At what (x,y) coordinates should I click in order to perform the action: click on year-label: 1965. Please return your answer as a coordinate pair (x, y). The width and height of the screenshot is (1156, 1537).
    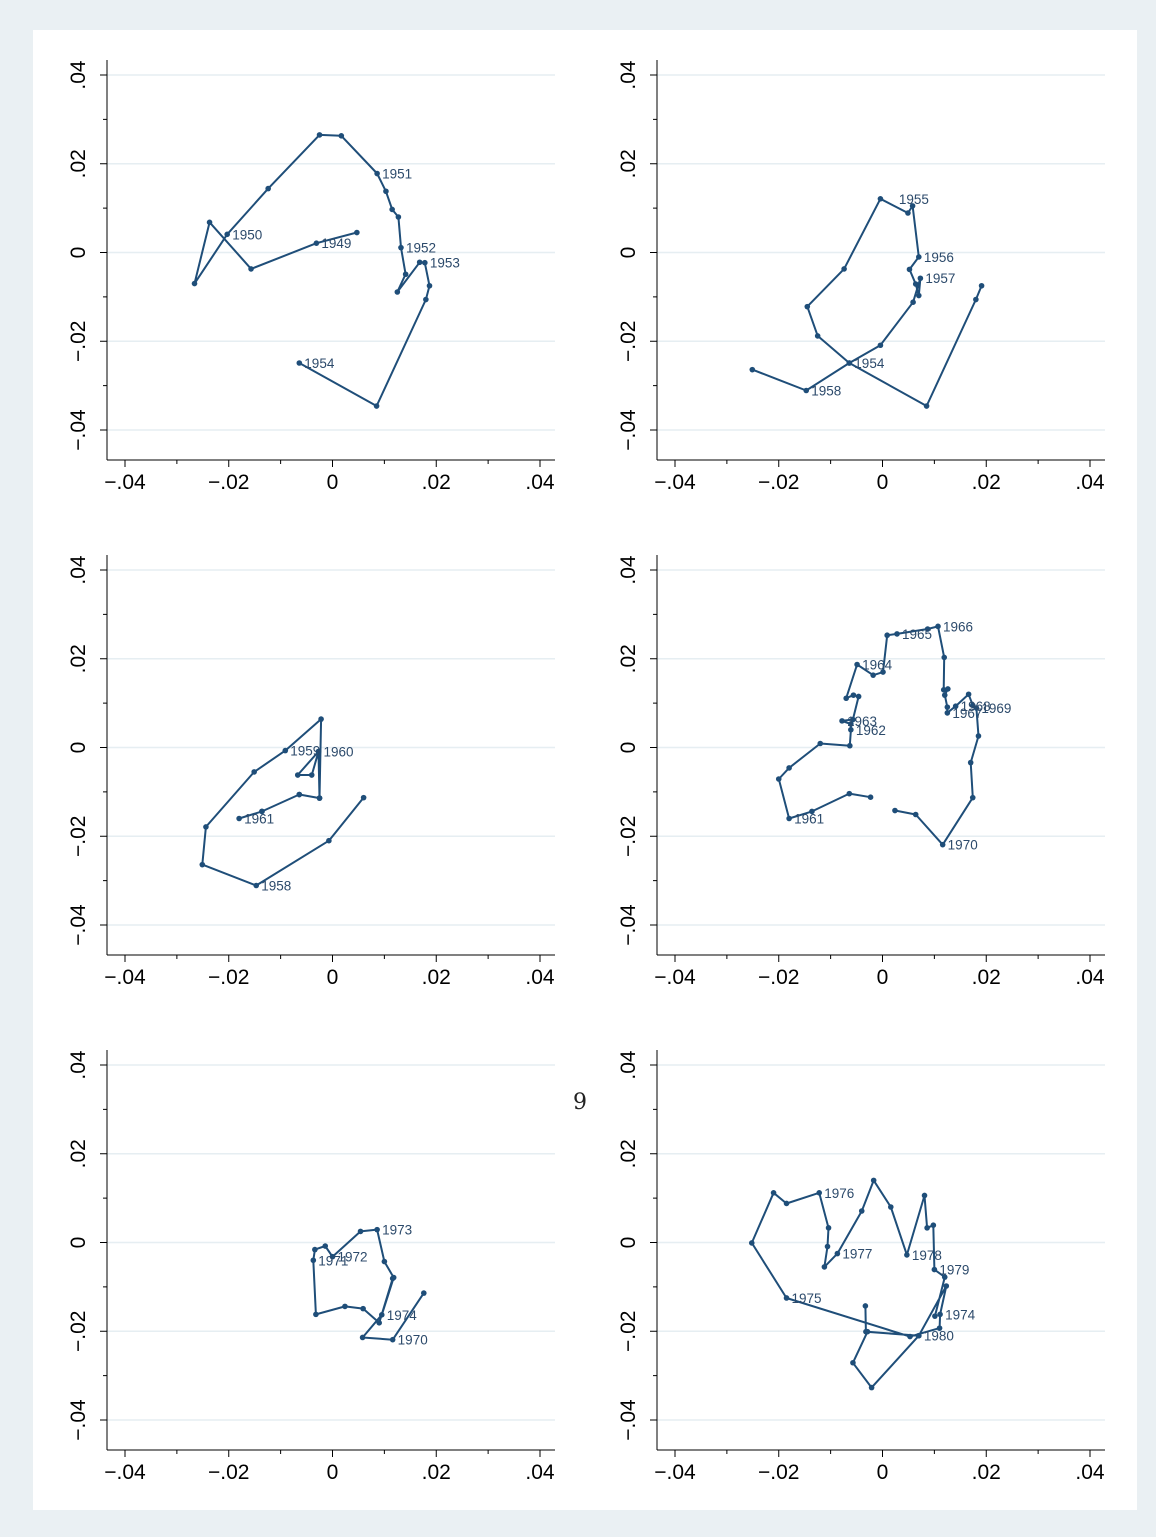
    Looking at the image, I should click on (917, 634).